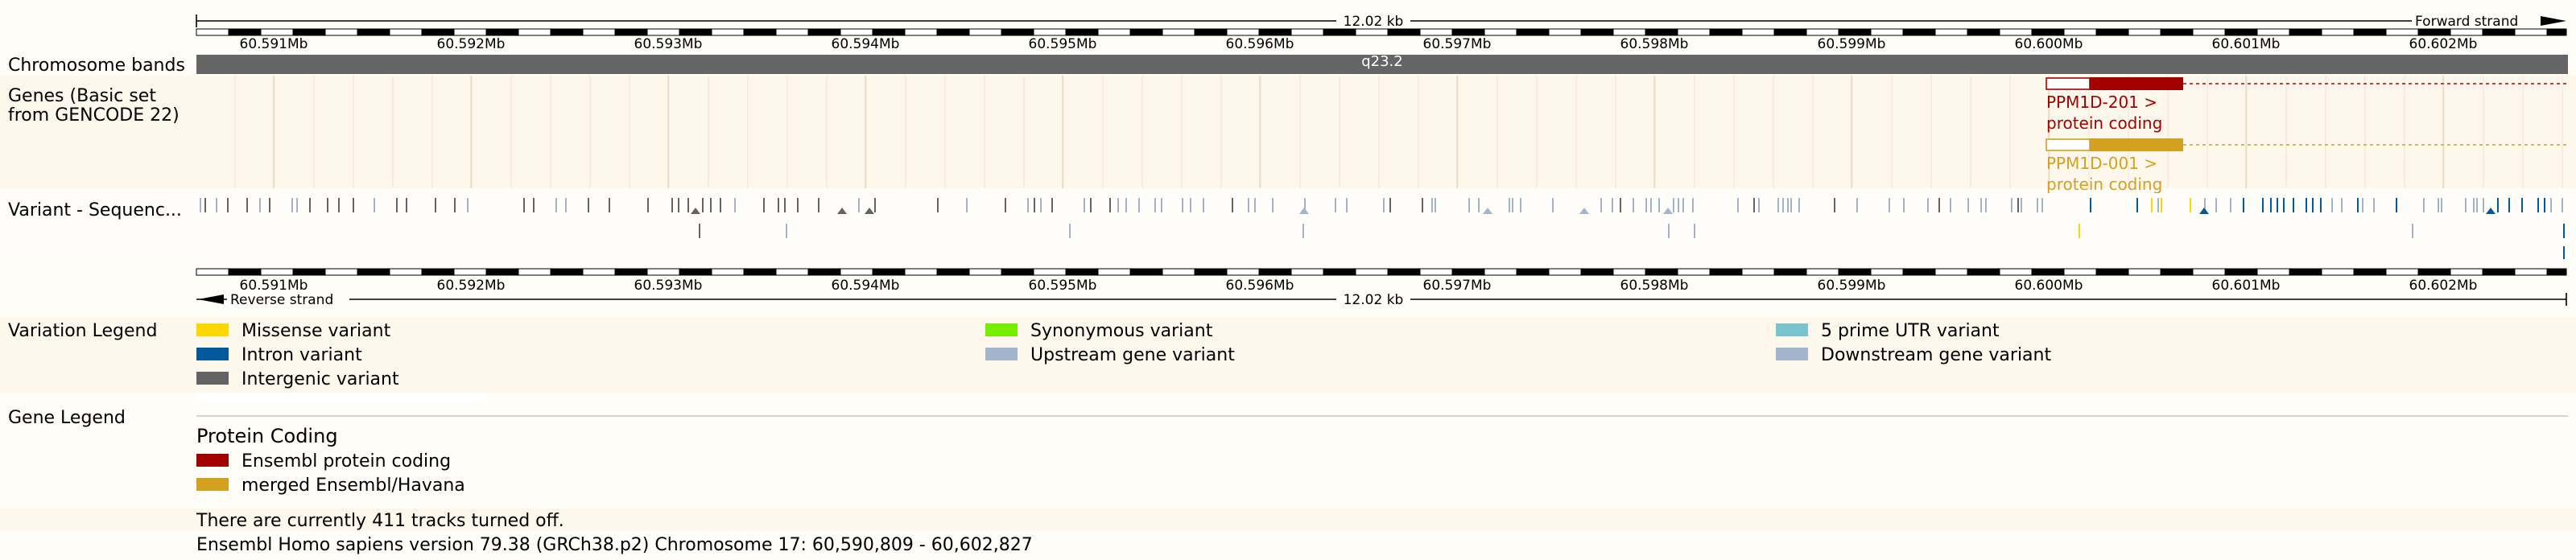  I want to click on ensembl-swatch, so click(212, 460).